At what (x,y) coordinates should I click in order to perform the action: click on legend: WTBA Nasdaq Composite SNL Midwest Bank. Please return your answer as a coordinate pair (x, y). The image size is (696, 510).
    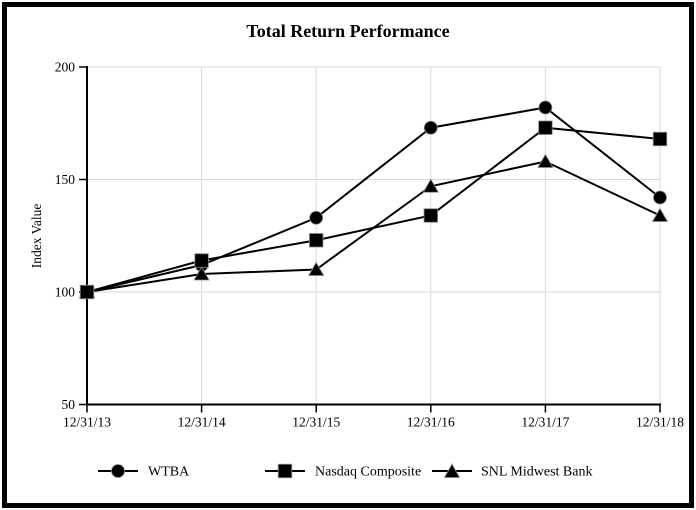
    Looking at the image, I should click on (345, 471).